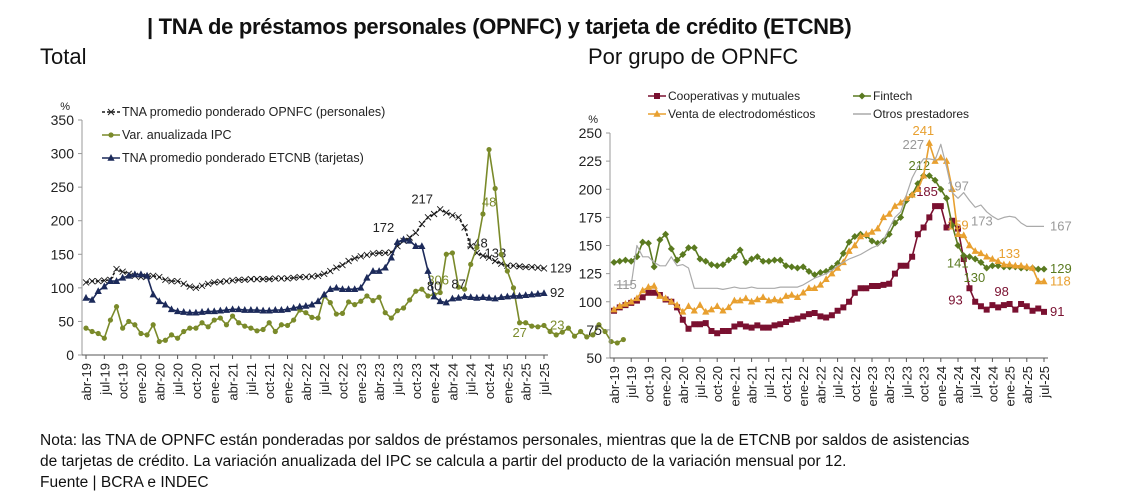 The height and width of the screenshot is (502, 1134). Describe the element at coordinates (734, 96) in the screenshot. I see `legend-label: Cooperativas y mutuales` at that location.